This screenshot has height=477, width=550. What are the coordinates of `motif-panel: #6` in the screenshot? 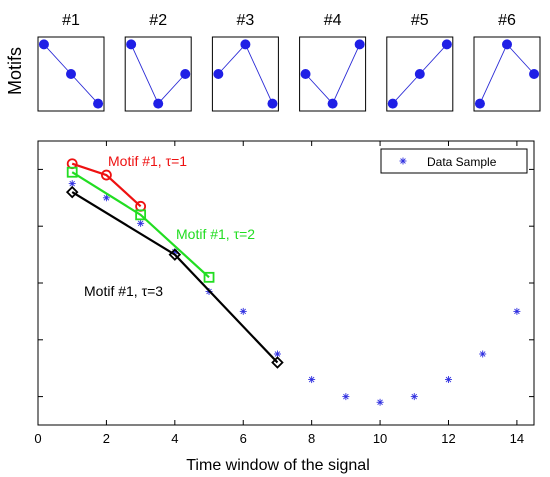 It's located at (507, 62).